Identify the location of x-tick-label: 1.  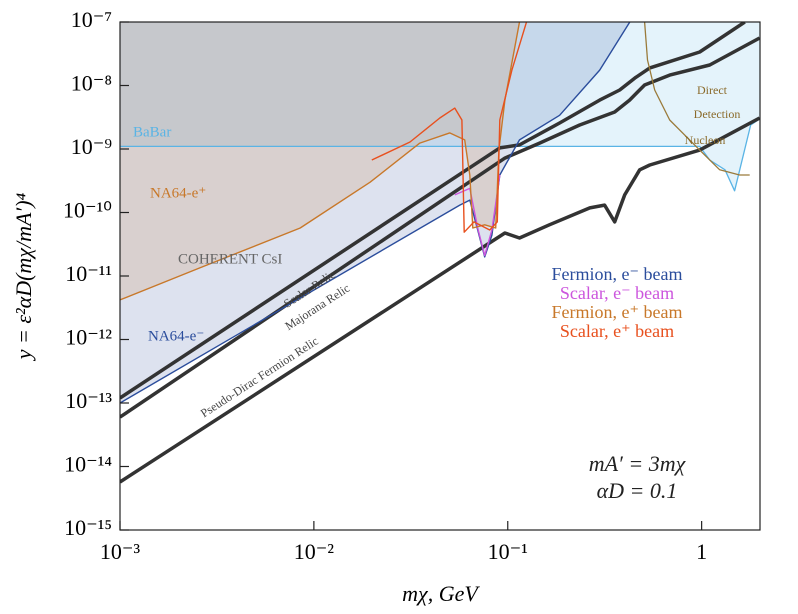
(701, 551).